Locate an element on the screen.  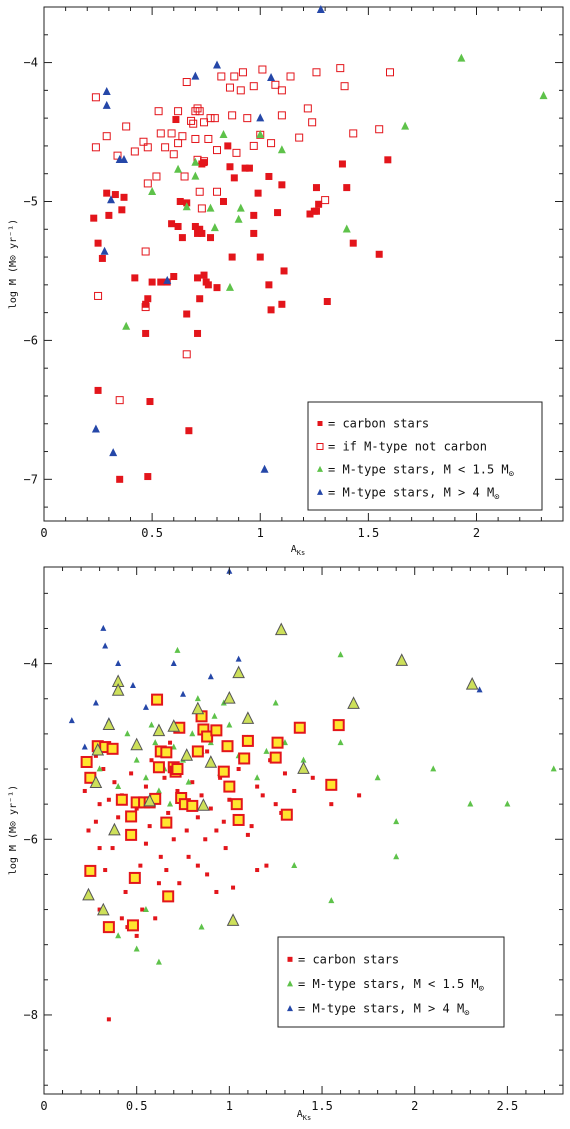
y-tick-label: −5 is located at coordinates (31, 201).